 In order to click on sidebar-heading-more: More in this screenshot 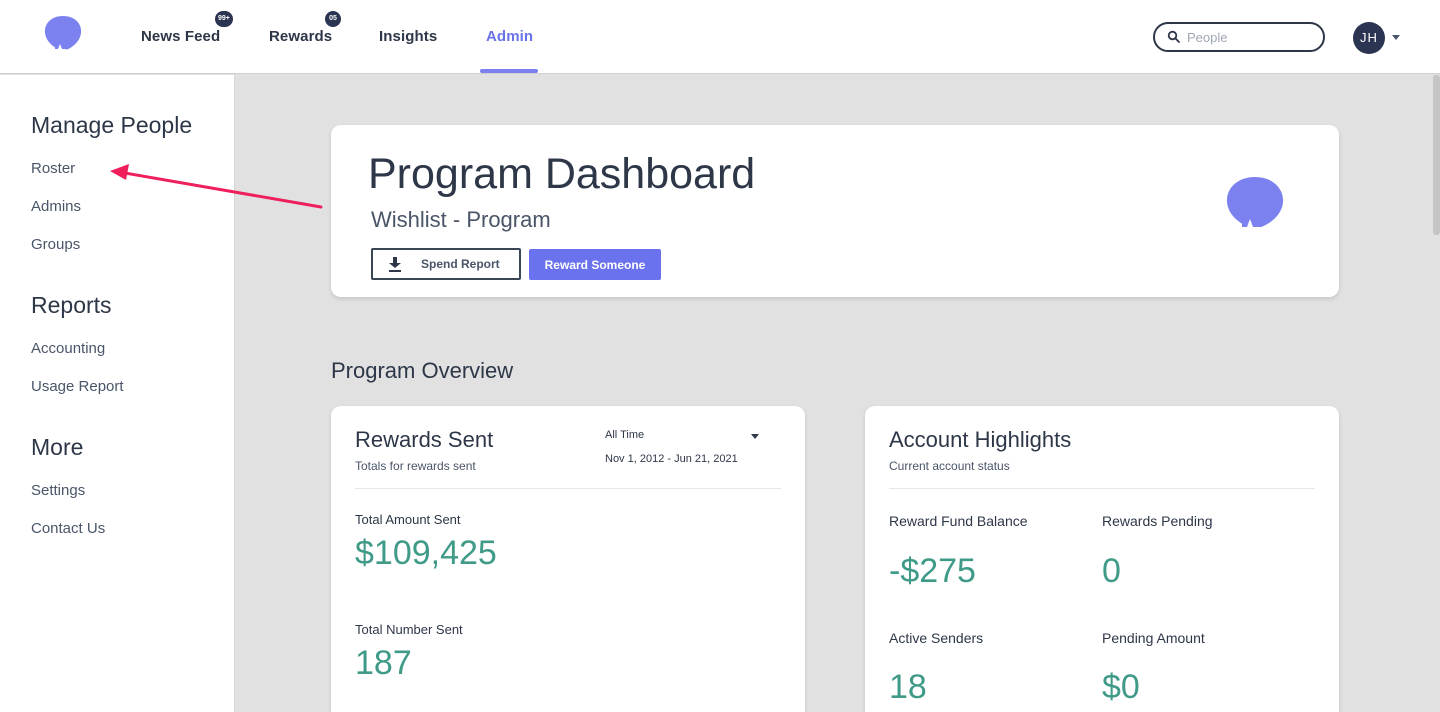, I will do `click(57, 447)`.